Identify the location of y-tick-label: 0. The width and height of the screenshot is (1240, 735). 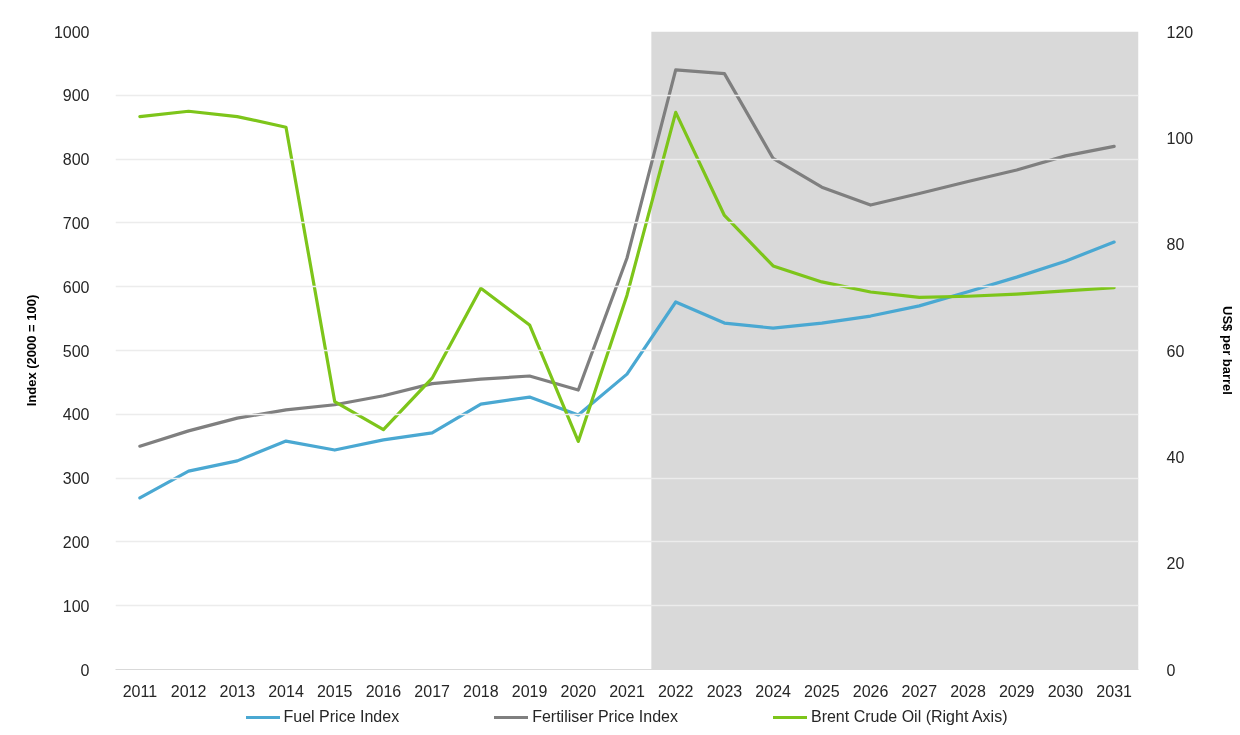
(85, 670).